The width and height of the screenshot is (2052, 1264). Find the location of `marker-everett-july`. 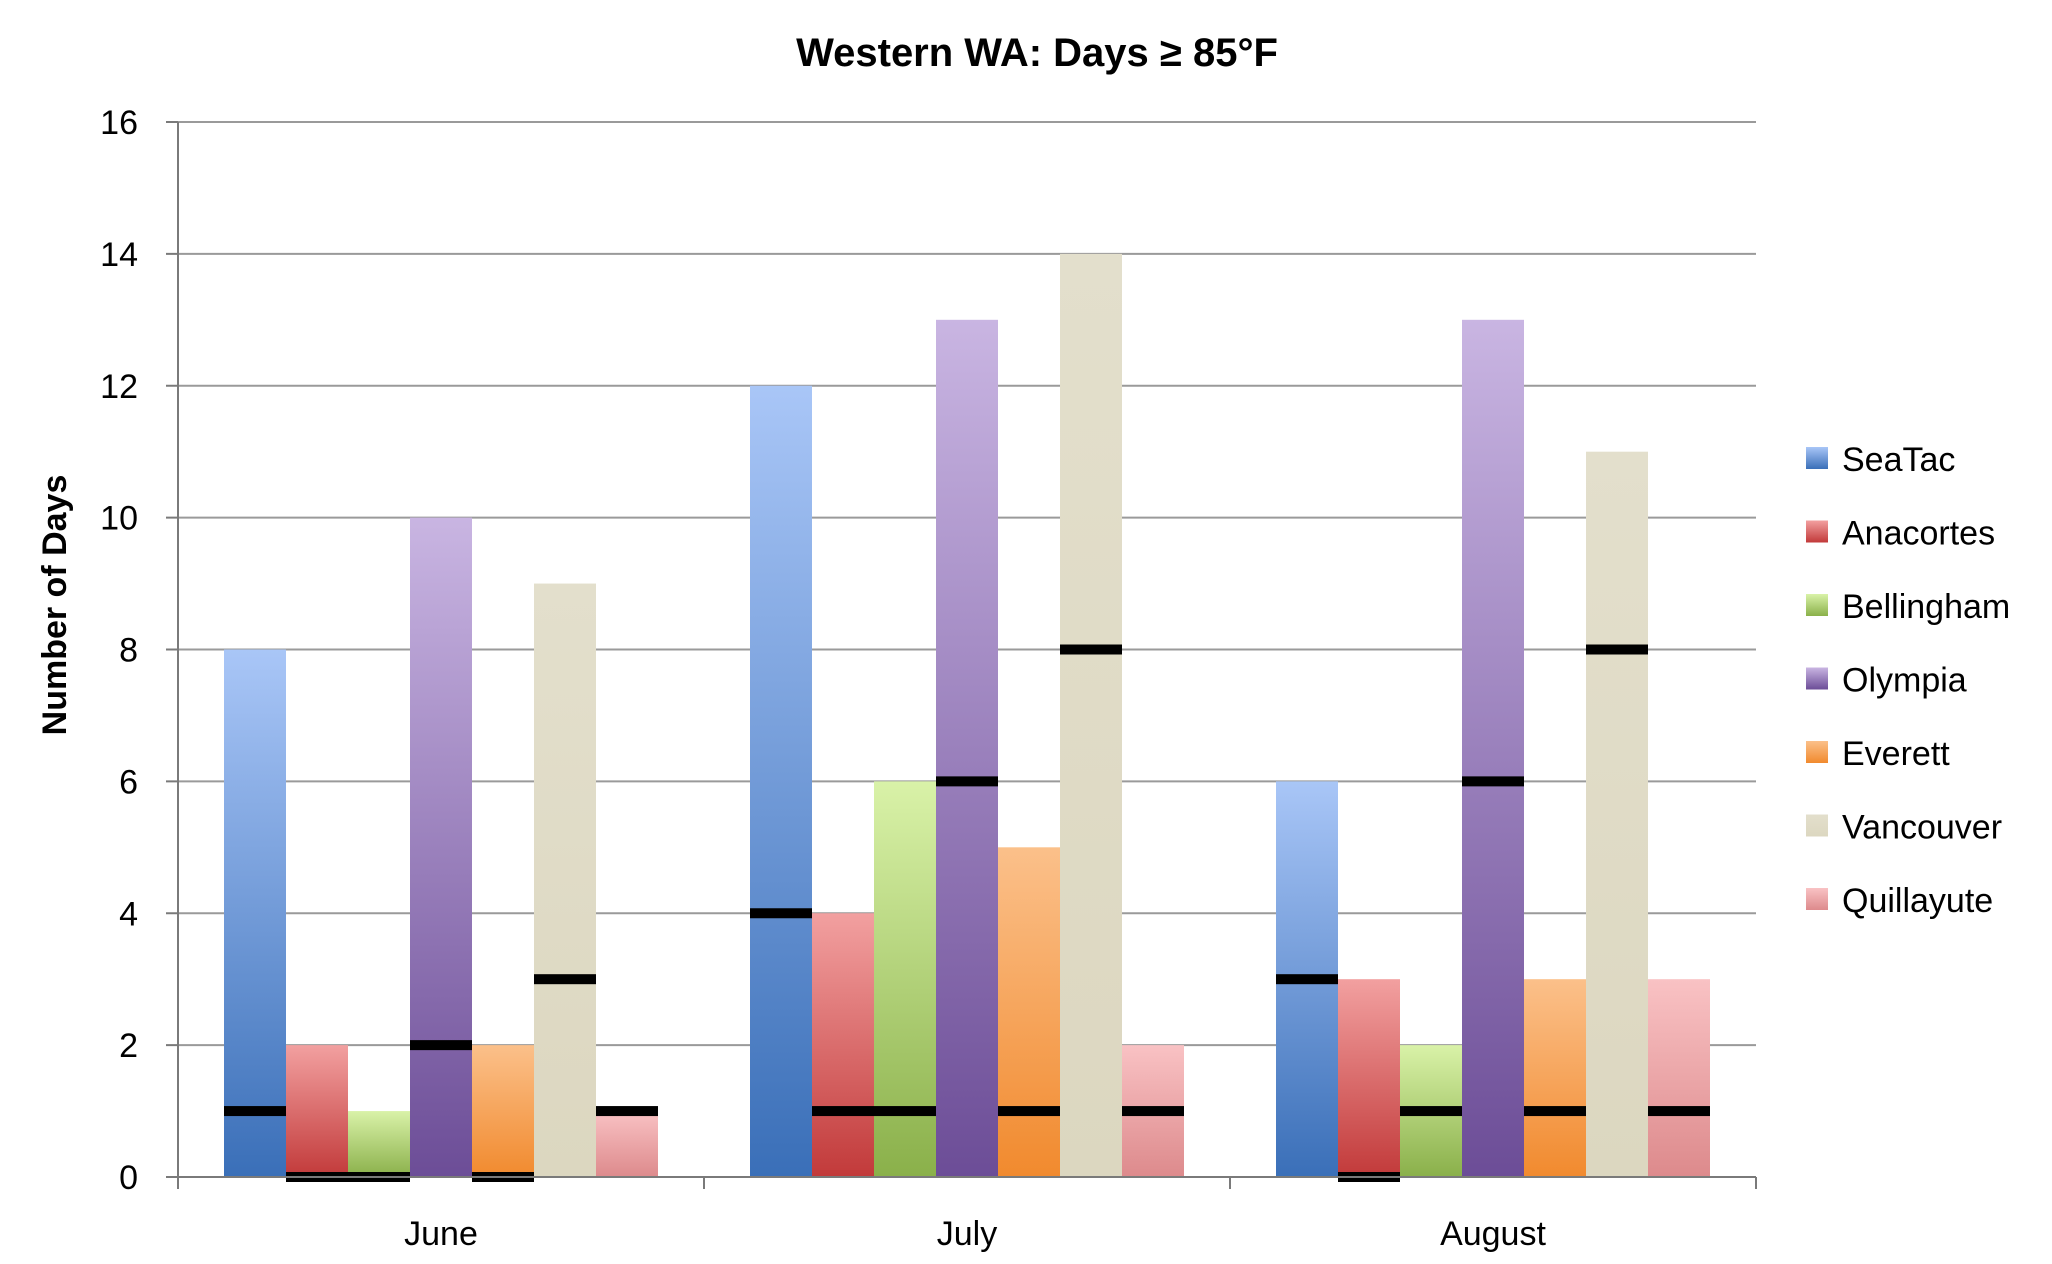

marker-everett-july is located at coordinates (1029, 1111).